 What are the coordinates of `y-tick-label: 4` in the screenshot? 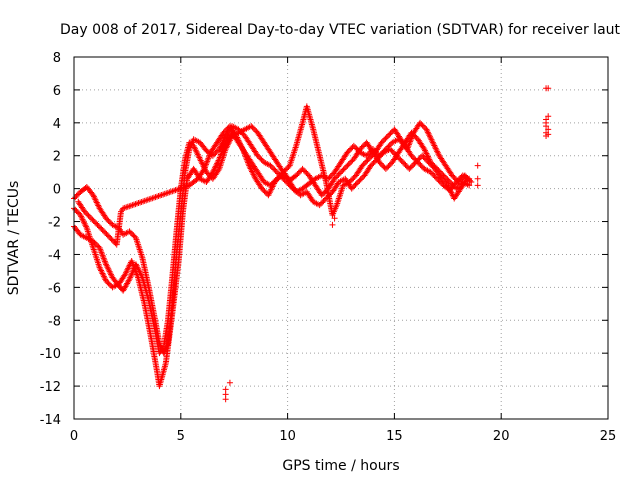 It's located at (57, 124).